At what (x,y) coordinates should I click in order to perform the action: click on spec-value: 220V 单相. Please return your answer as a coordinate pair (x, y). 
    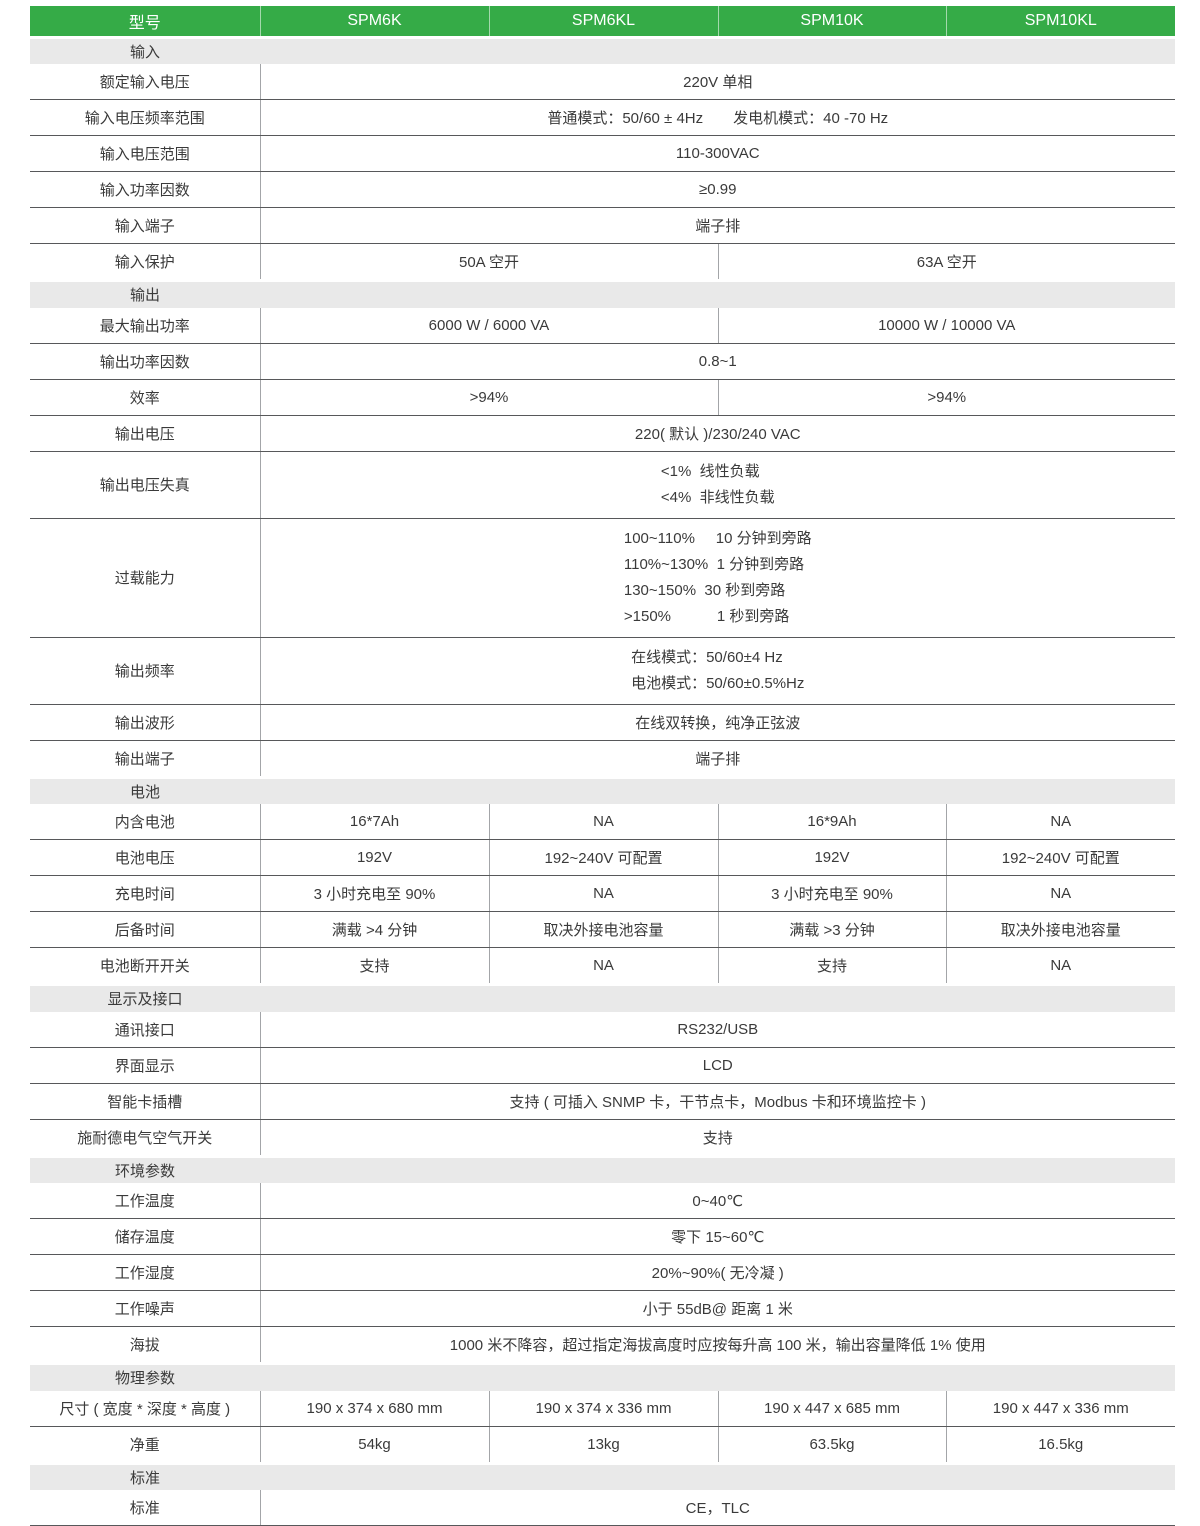
    Looking at the image, I should click on (718, 82).